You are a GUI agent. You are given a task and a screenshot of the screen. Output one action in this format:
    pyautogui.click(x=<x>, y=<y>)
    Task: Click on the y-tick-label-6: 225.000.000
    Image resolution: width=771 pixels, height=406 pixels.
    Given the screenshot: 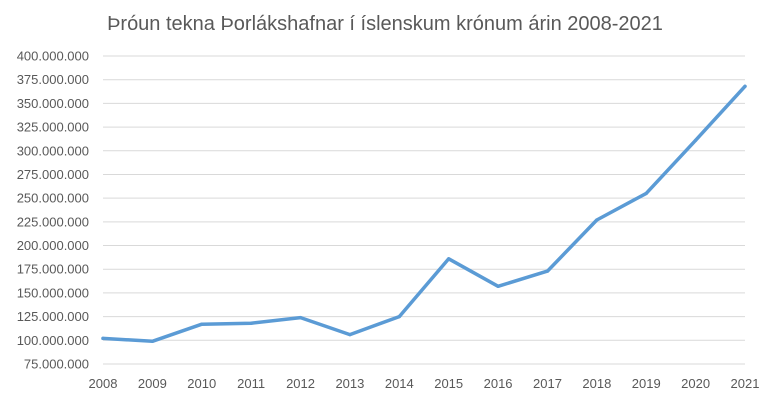 What is the action you would take?
    pyautogui.click(x=53, y=221)
    